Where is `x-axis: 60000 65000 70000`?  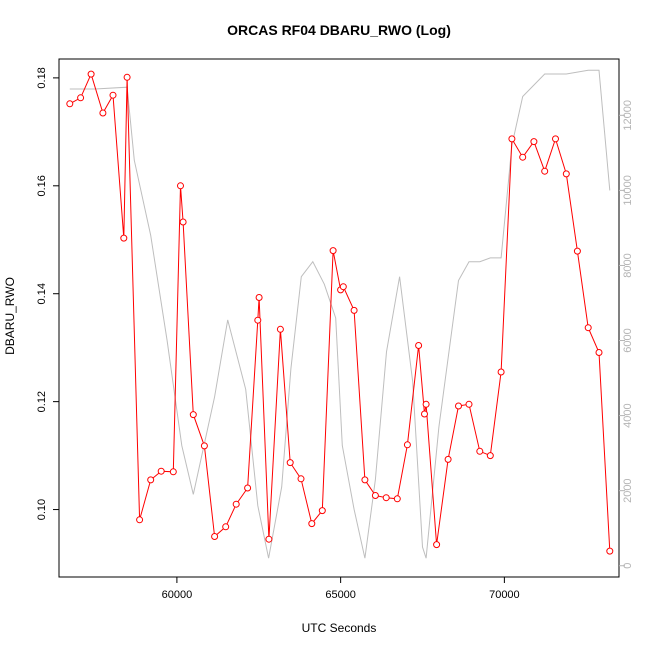 x-axis: 60000 65000 70000 is located at coordinates (341, 589).